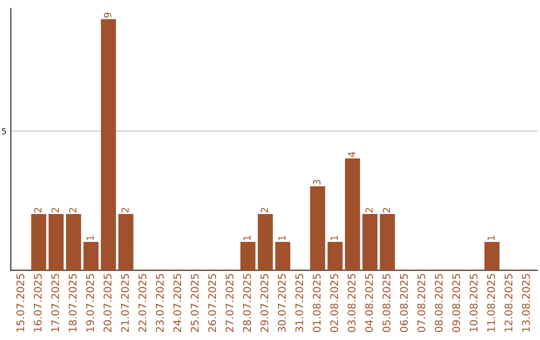 The image size is (540, 340). I want to click on x-tick-label: 08.08.2025, so click(438, 303).